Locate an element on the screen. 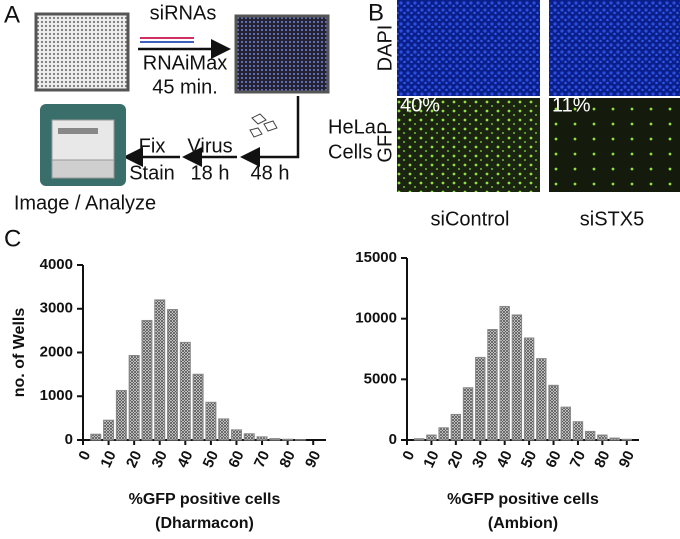 The width and height of the screenshot is (680, 539). row-label: GFP is located at coordinates (385, 141).